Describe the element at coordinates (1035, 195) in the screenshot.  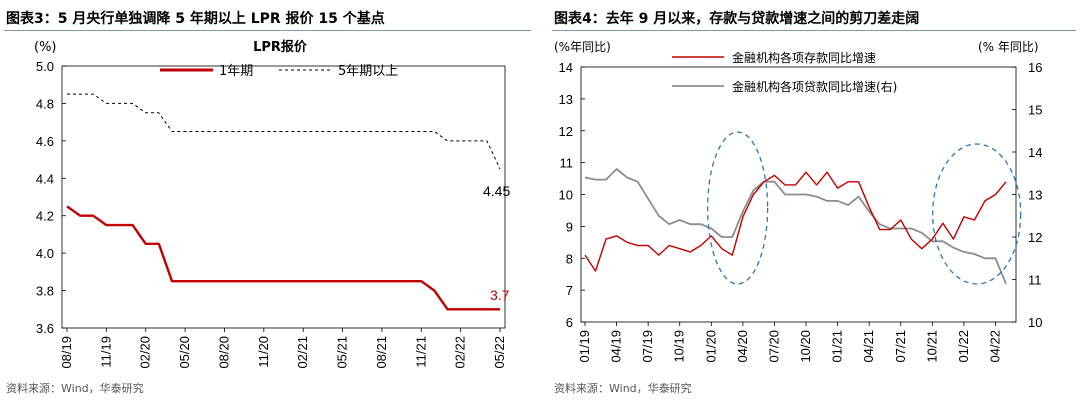
I see `right-y-tick-label: 13` at that location.